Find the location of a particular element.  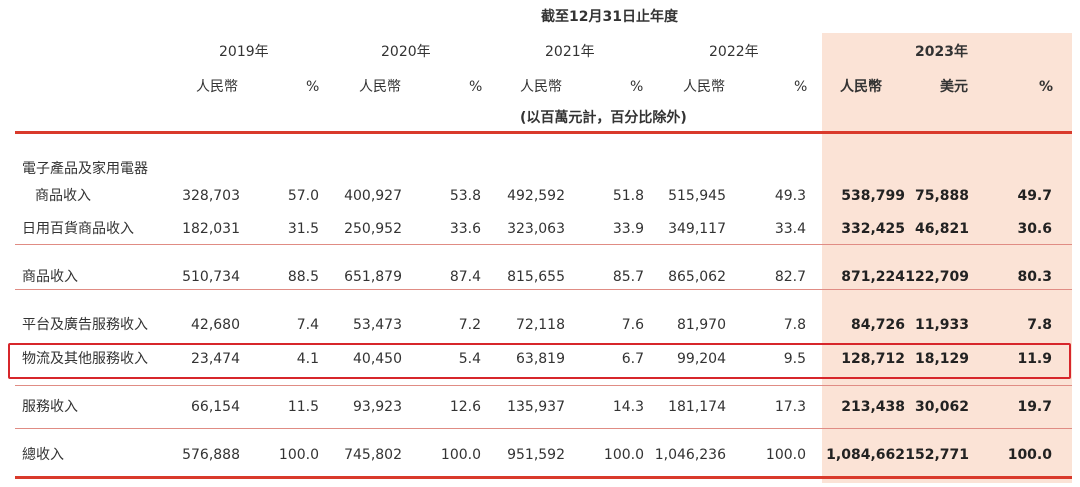

table-cell: 492,592 is located at coordinates (536, 196).